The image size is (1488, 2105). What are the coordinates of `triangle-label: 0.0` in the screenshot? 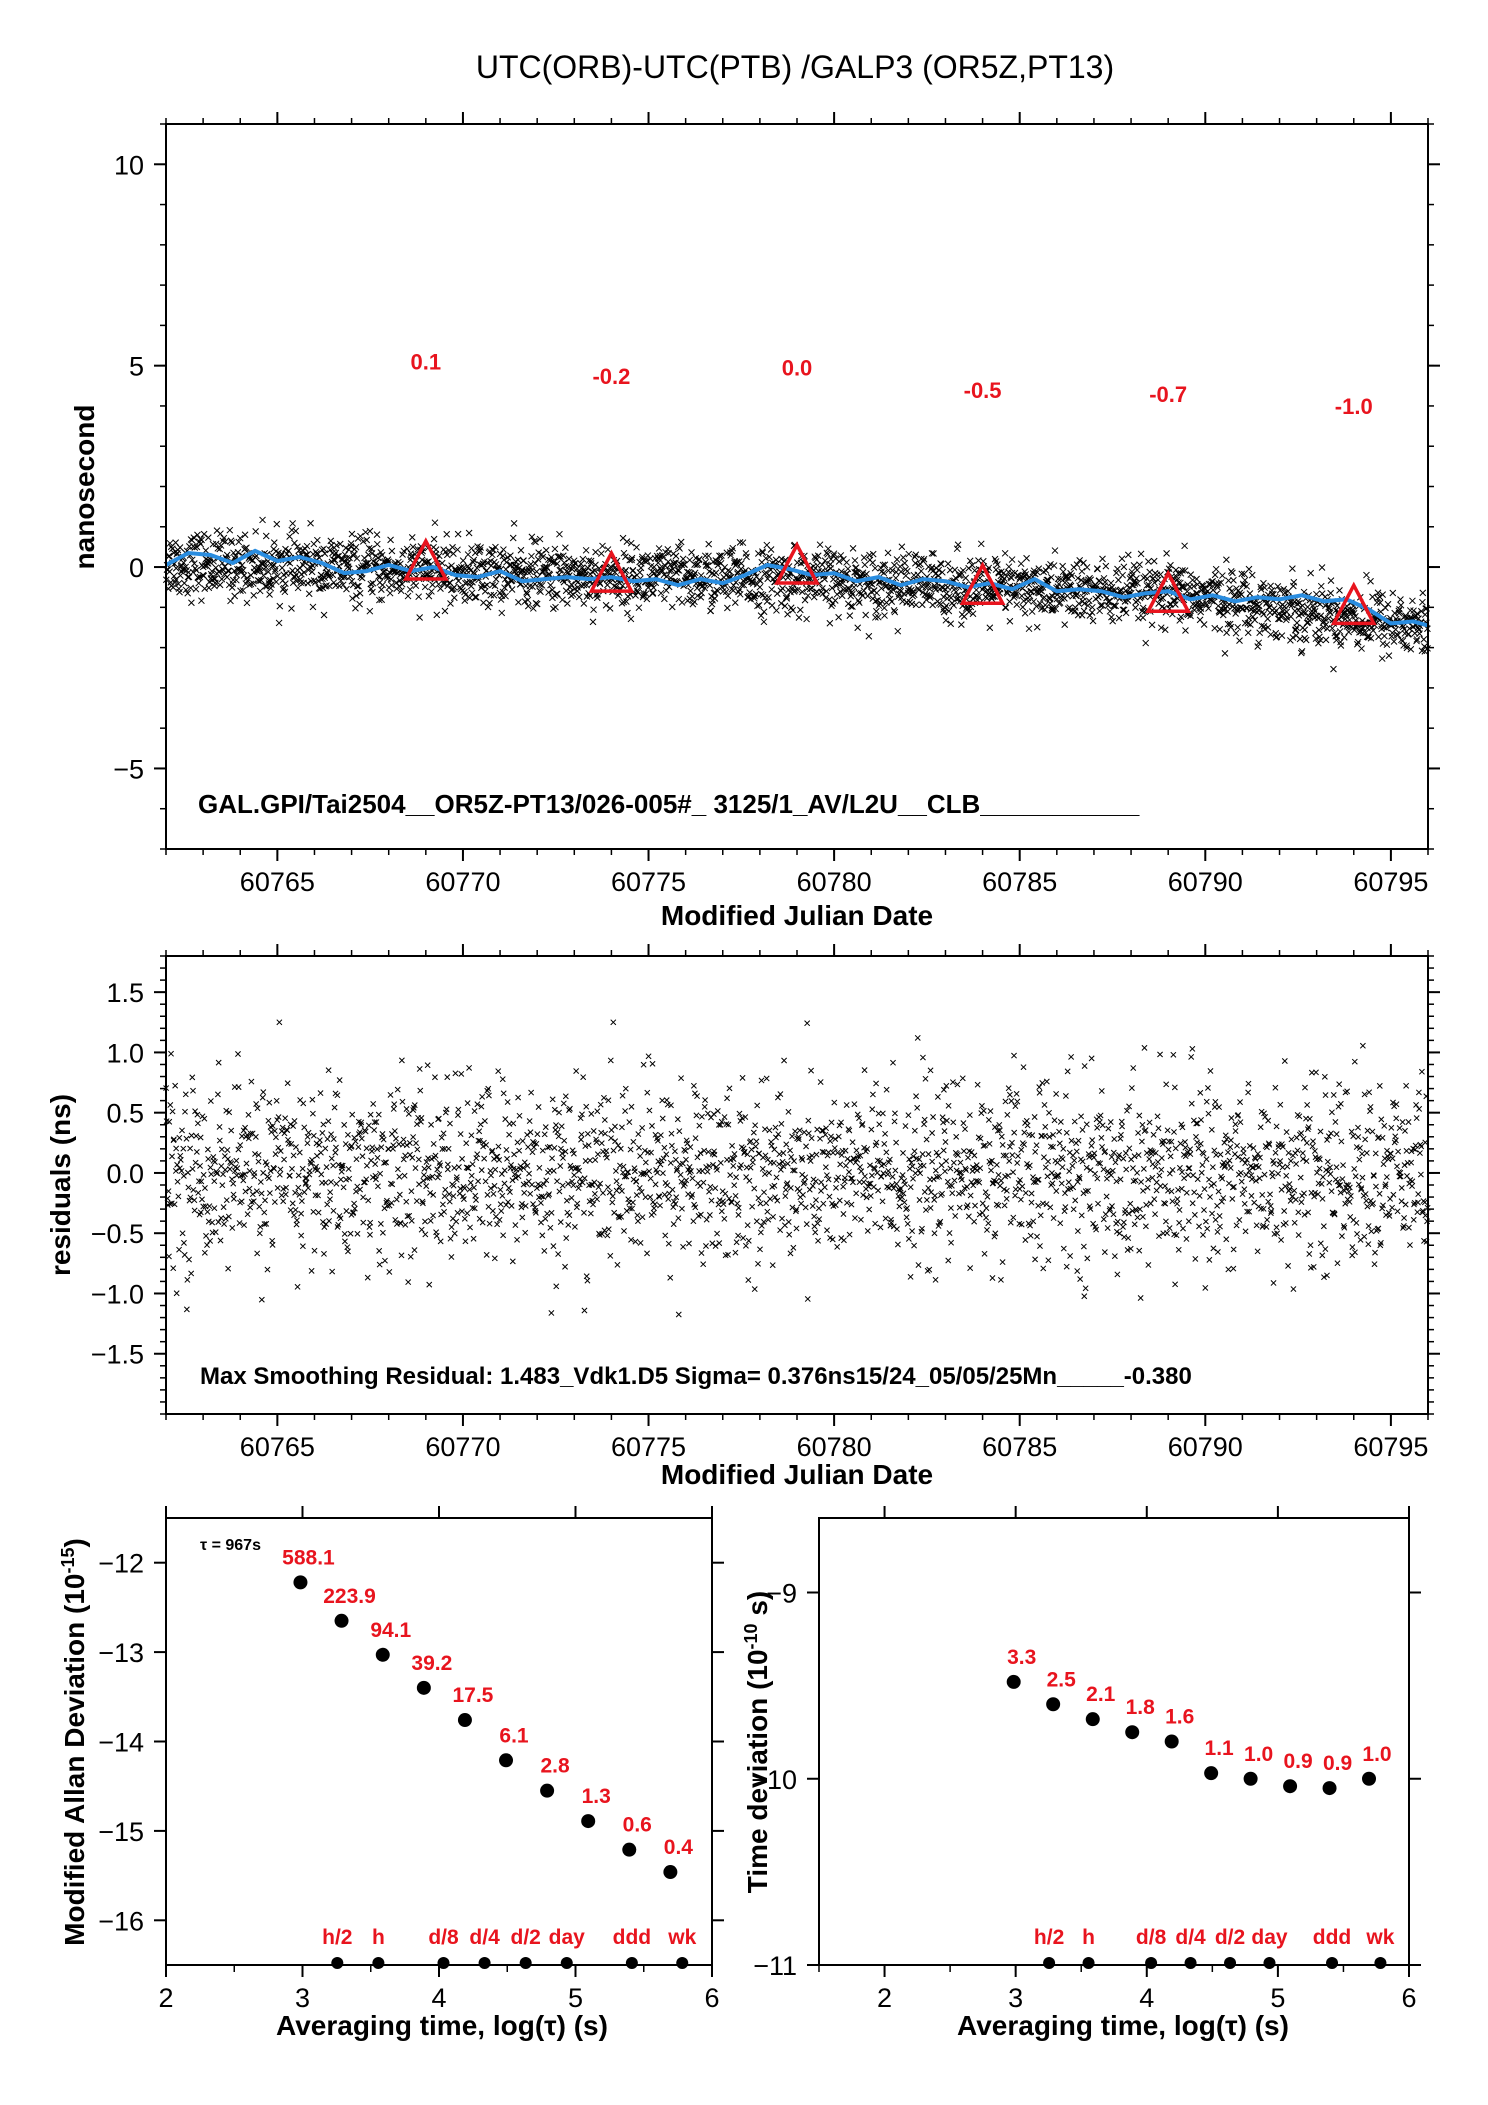 It's located at (797, 368).